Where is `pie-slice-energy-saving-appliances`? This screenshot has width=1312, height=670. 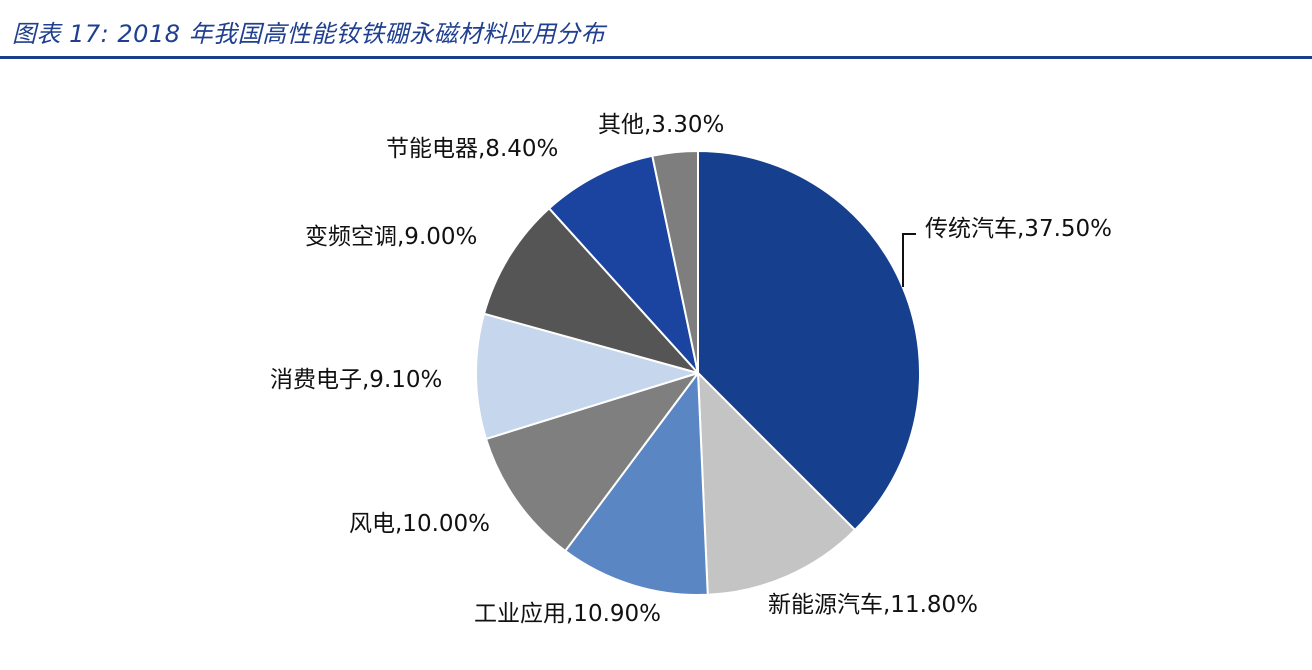 pie-slice-energy-saving-appliances is located at coordinates (623, 264).